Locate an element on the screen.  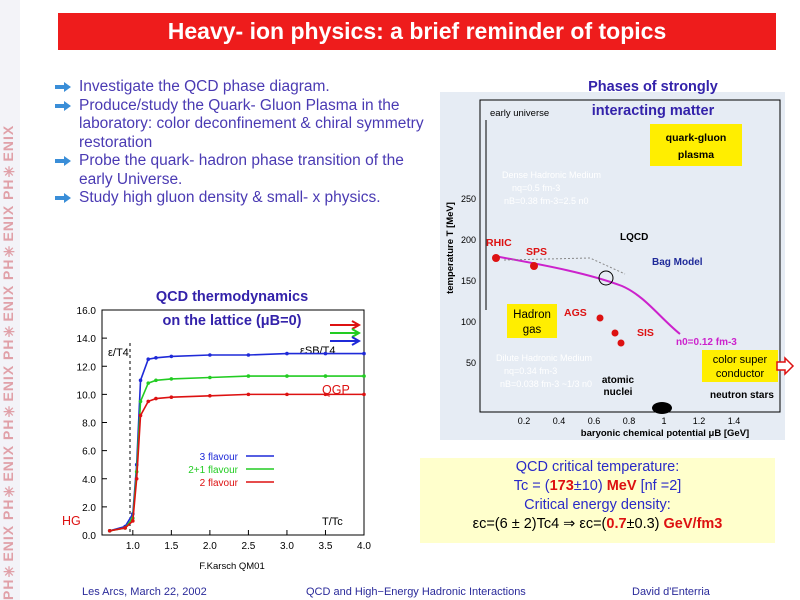
x-axis-label: T/Tc is located at coordinates (332, 522).